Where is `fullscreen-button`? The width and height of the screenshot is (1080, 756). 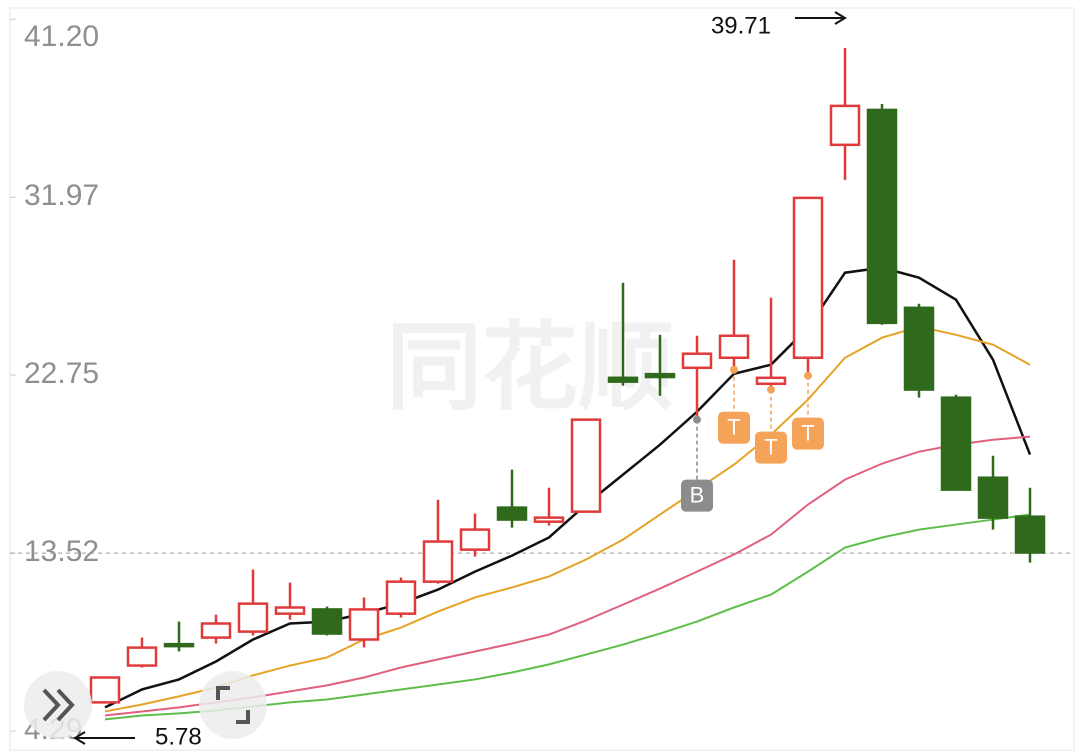 fullscreen-button is located at coordinates (233, 705).